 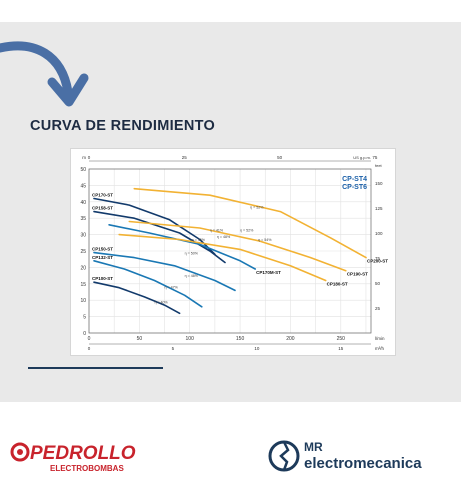 What do you see at coordinates (268, 272) in the screenshot?
I see `series-label: CP170M-ST` at bounding box center [268, 272].